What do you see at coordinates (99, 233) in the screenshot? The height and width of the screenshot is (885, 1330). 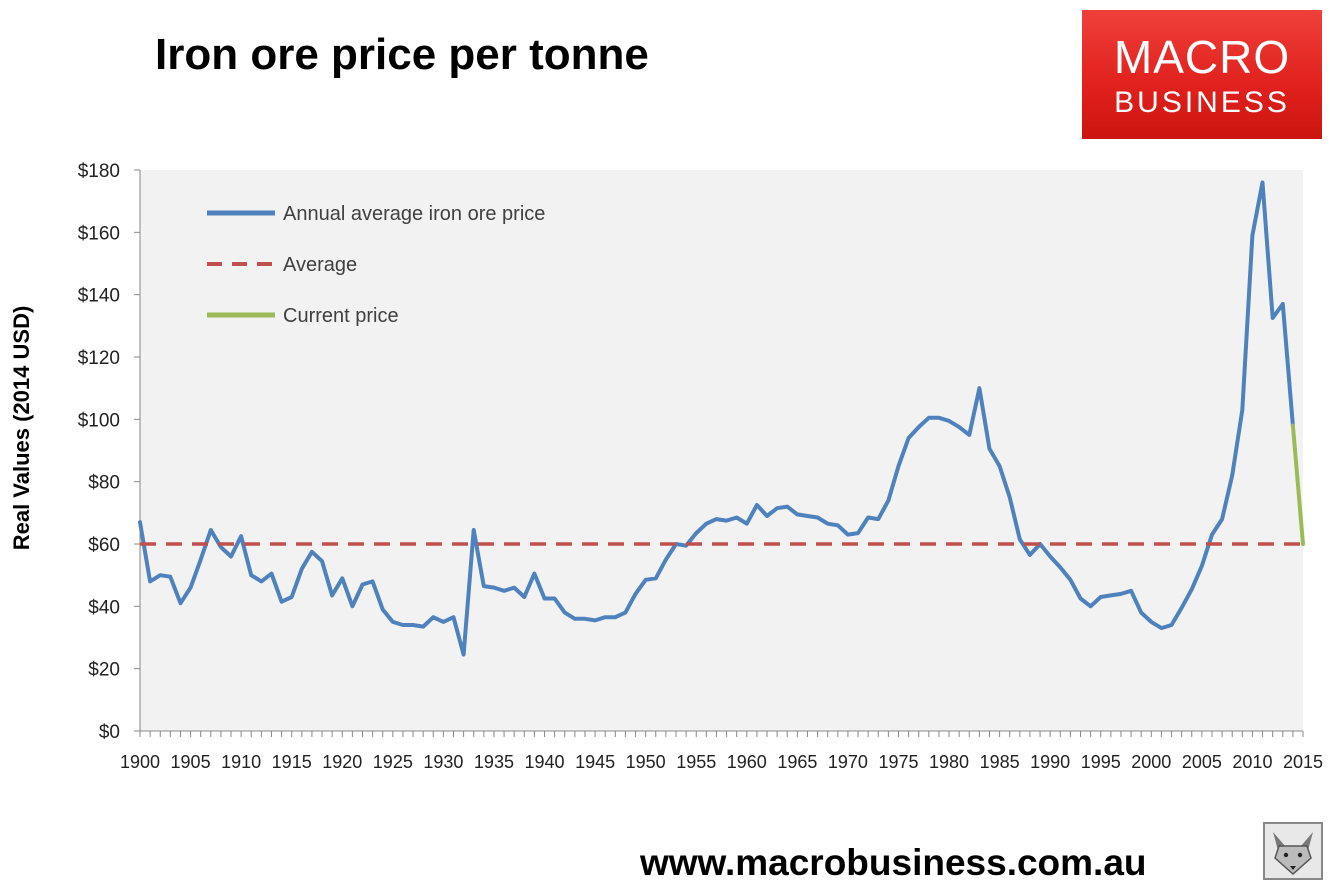 I see `y-tick-label: $160` at bounding box center [99, 233].